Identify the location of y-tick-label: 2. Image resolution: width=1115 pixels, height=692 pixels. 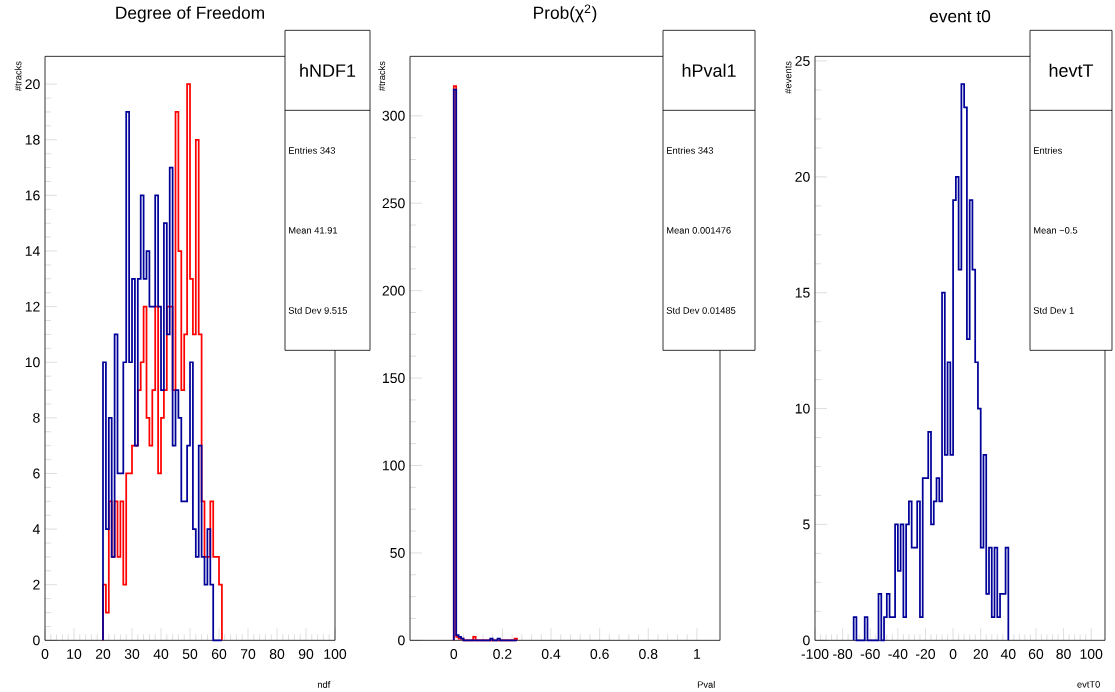
(36, 584).